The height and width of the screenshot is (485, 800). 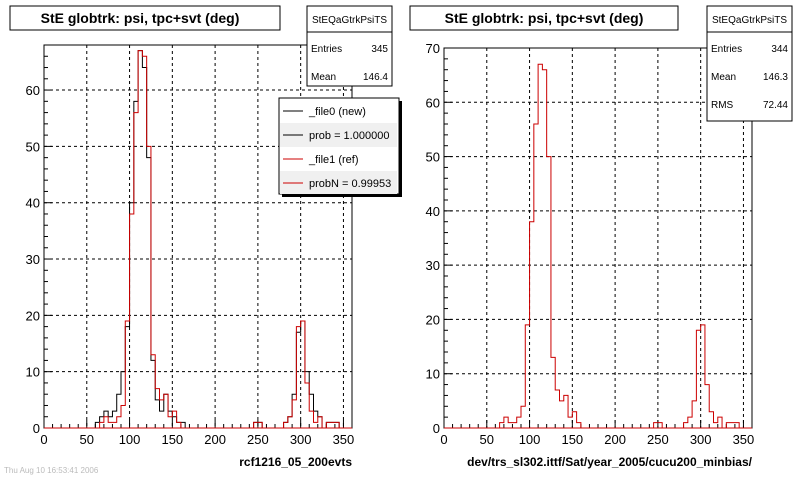 What do you see at coordinates (333, 160) in the screenshot?
I see `legend-entry-label: _file1 (ref)` at bounding box center [333, 160].